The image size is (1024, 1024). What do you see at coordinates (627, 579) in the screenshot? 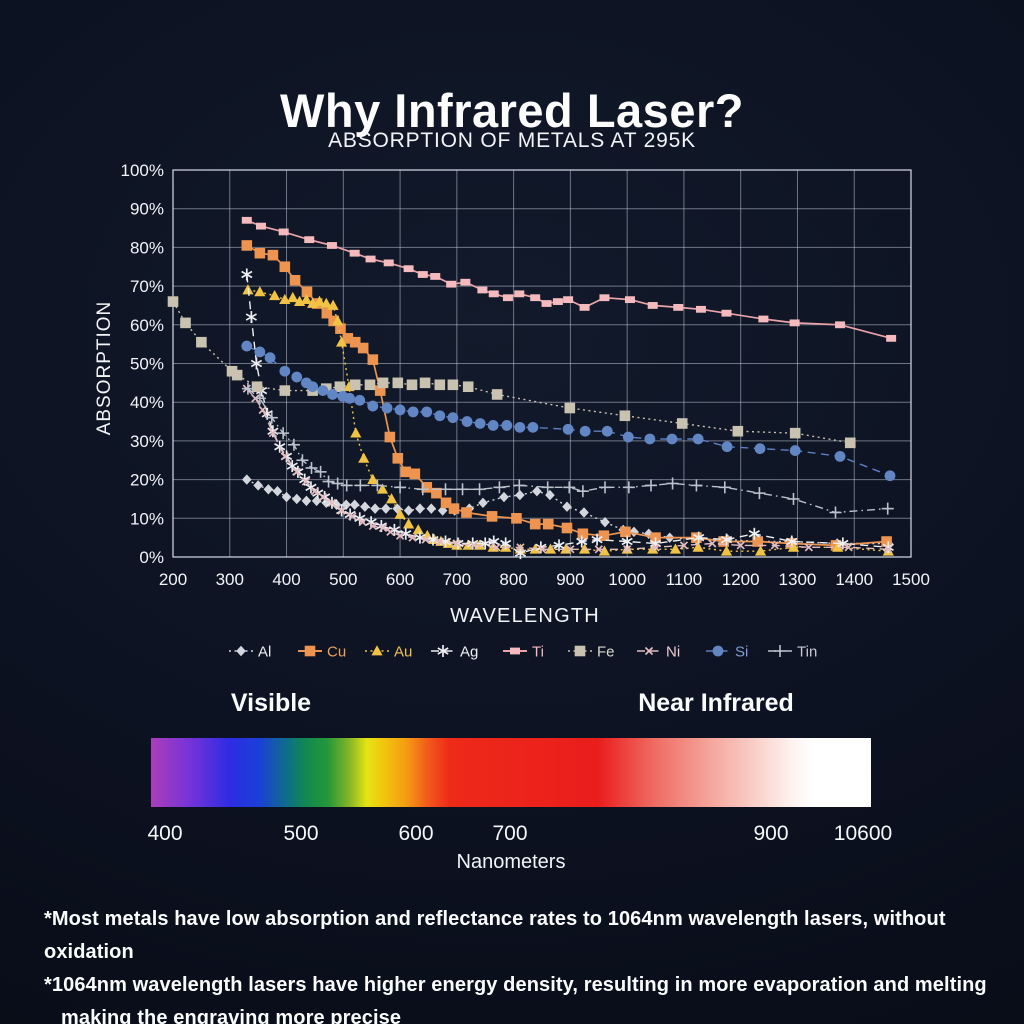
I see `svg-text: 1000` at bounding box center [627, 579].